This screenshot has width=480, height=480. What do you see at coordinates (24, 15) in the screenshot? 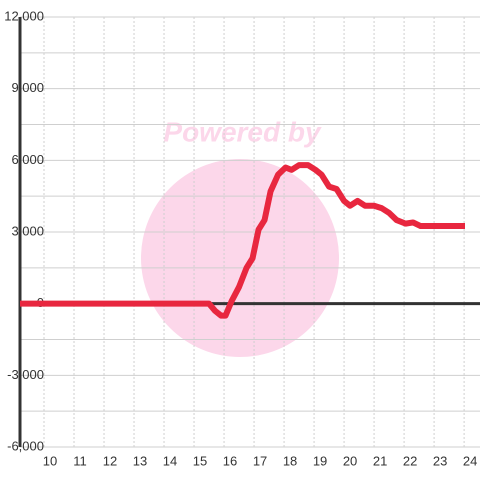
I see `y-tick-label: 12,000` at bounding box center [24, 15].